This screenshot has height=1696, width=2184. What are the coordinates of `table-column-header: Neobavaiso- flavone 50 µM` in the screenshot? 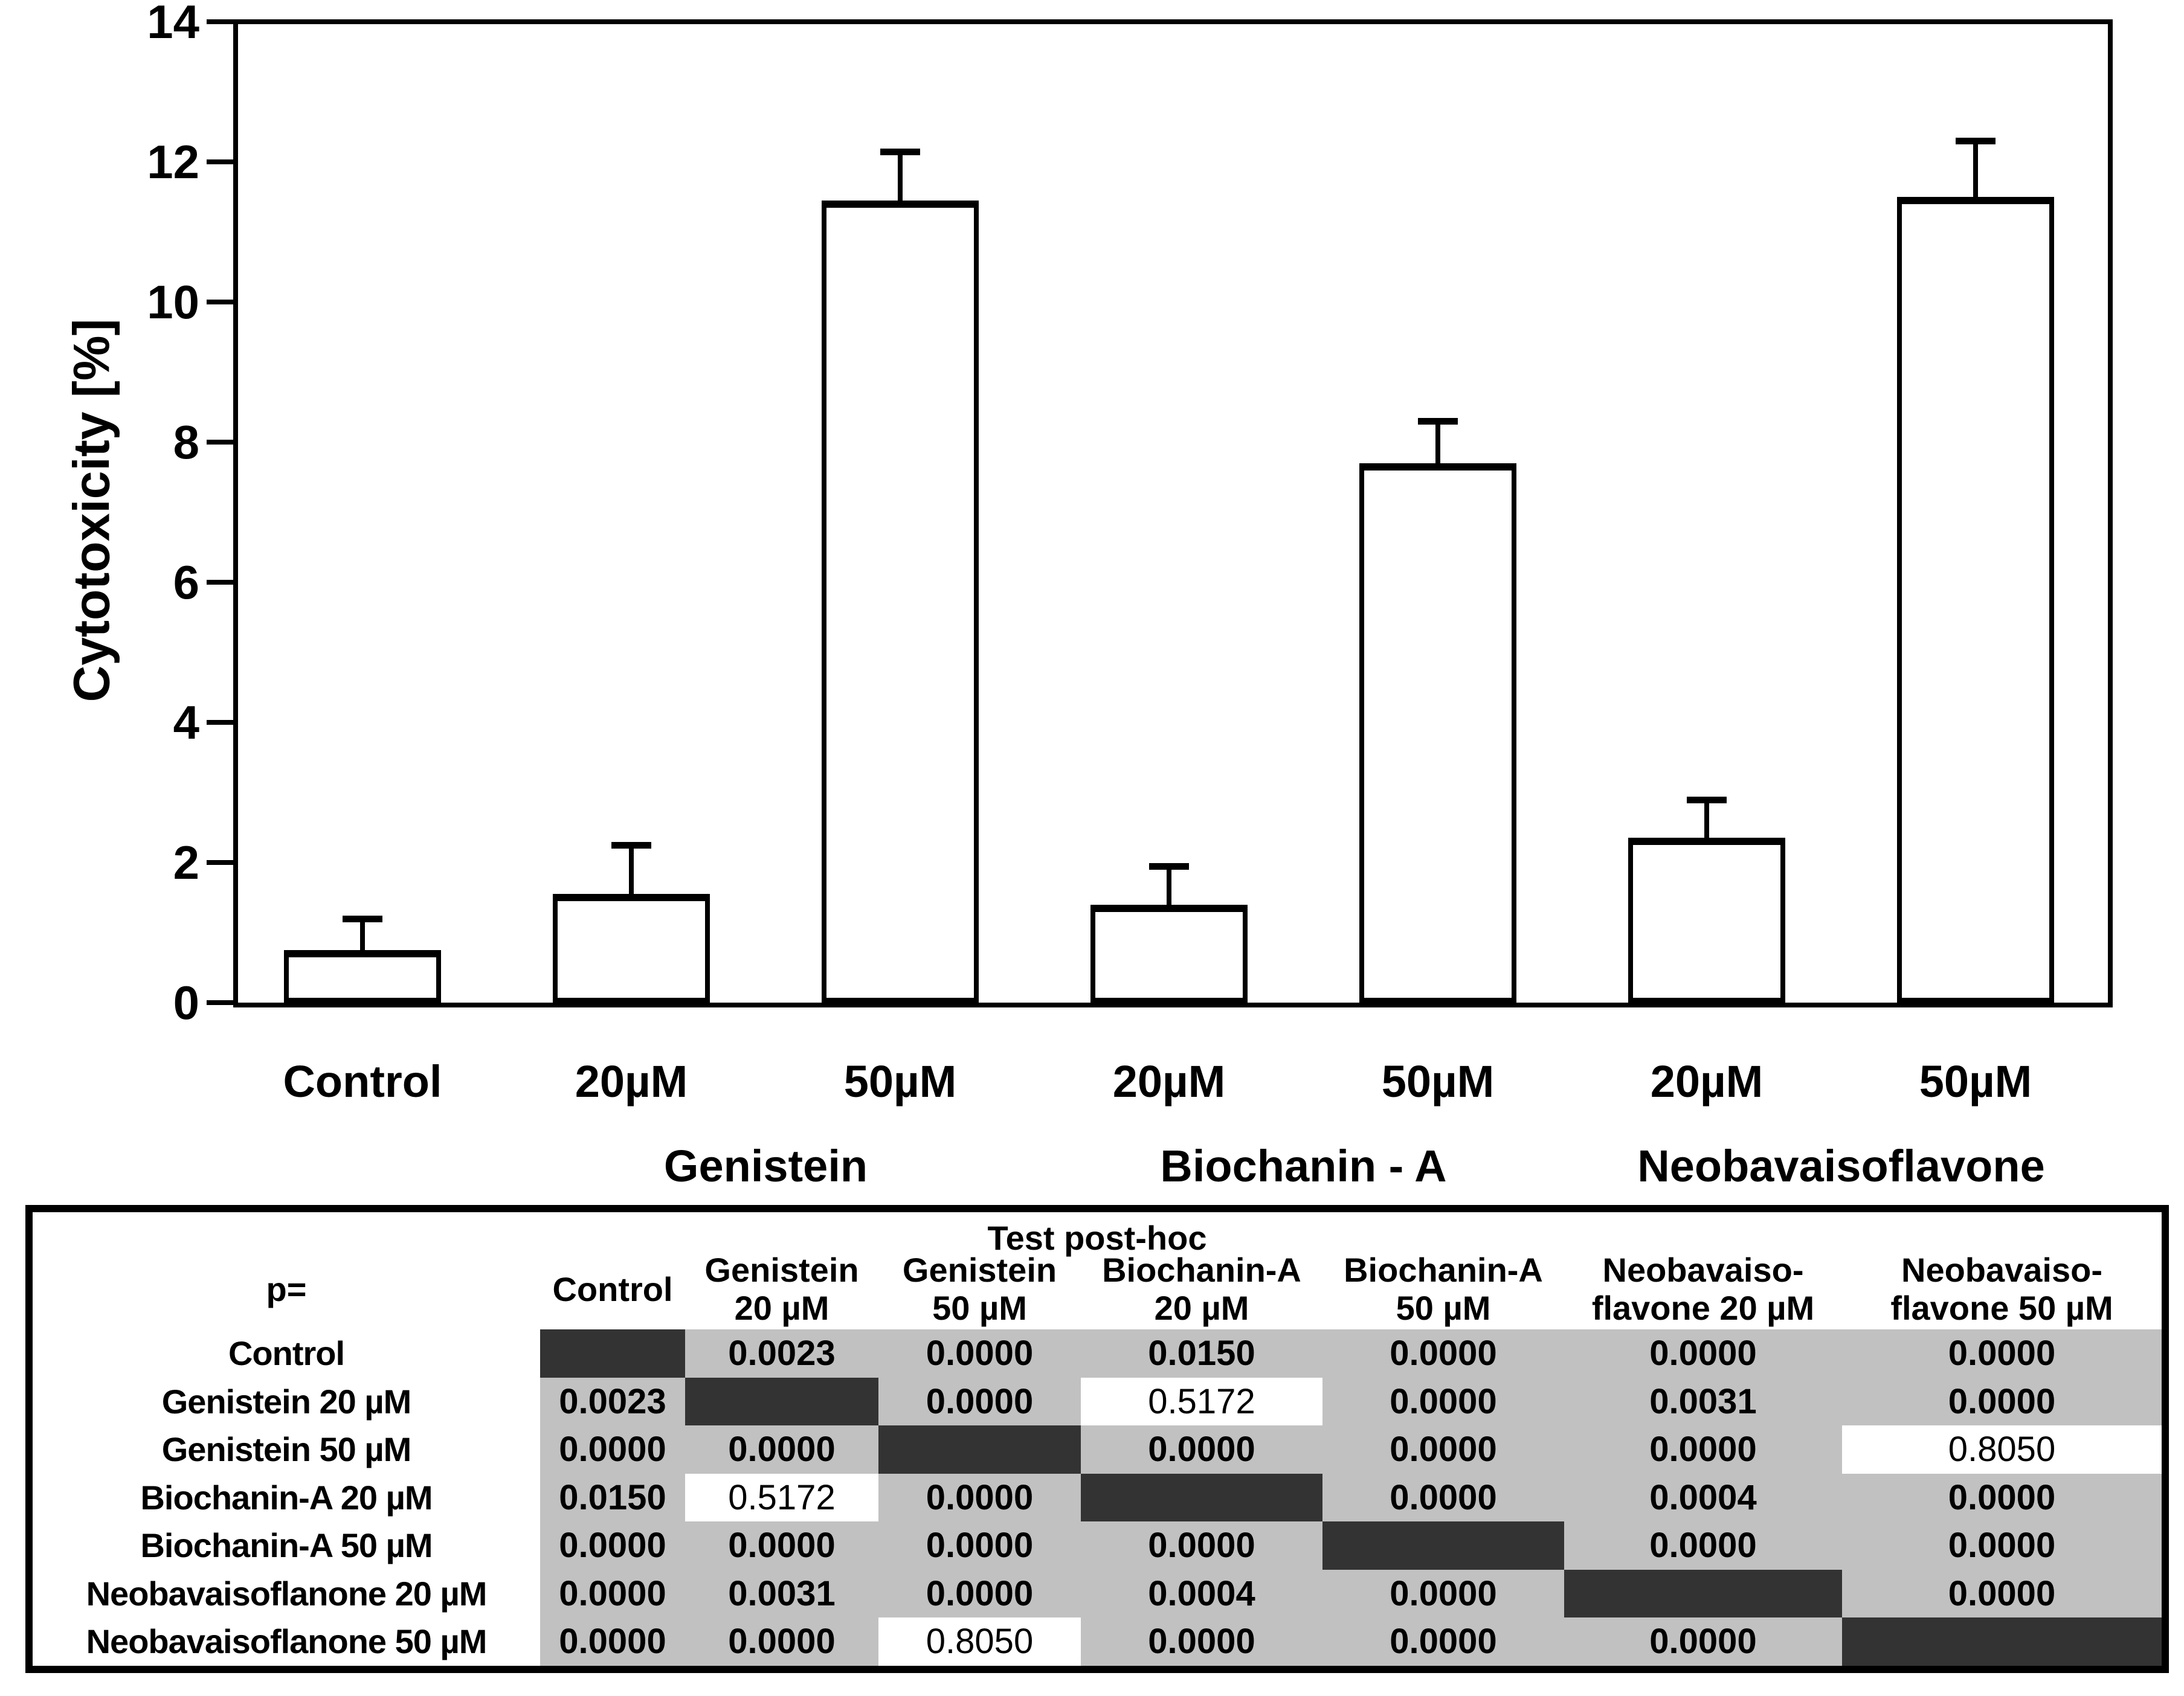 It's located at (2001, 1289).